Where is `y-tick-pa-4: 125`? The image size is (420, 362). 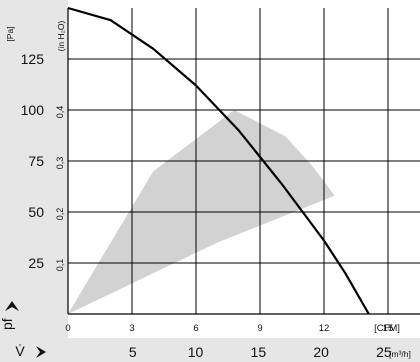 y-tick-pa-4: 125 is located at coordinates (33, 59).